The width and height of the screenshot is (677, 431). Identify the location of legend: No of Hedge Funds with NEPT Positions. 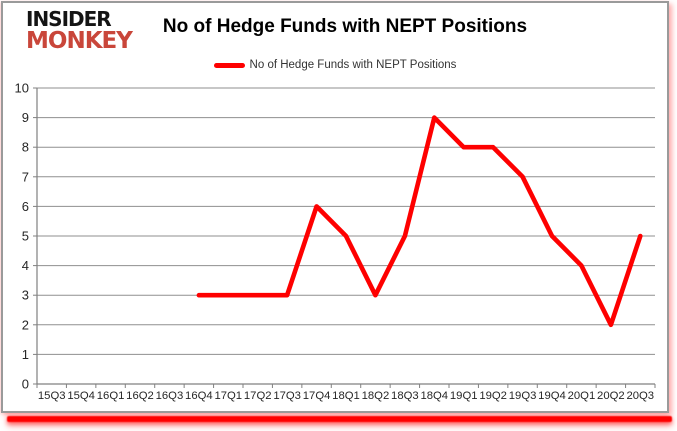
(335, 65).